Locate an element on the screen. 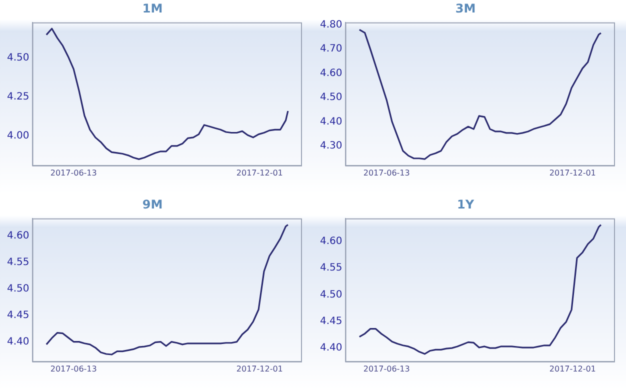 This screenshot has height=391, width=626. chart-title: 1M is located at coordinates (152, 8).